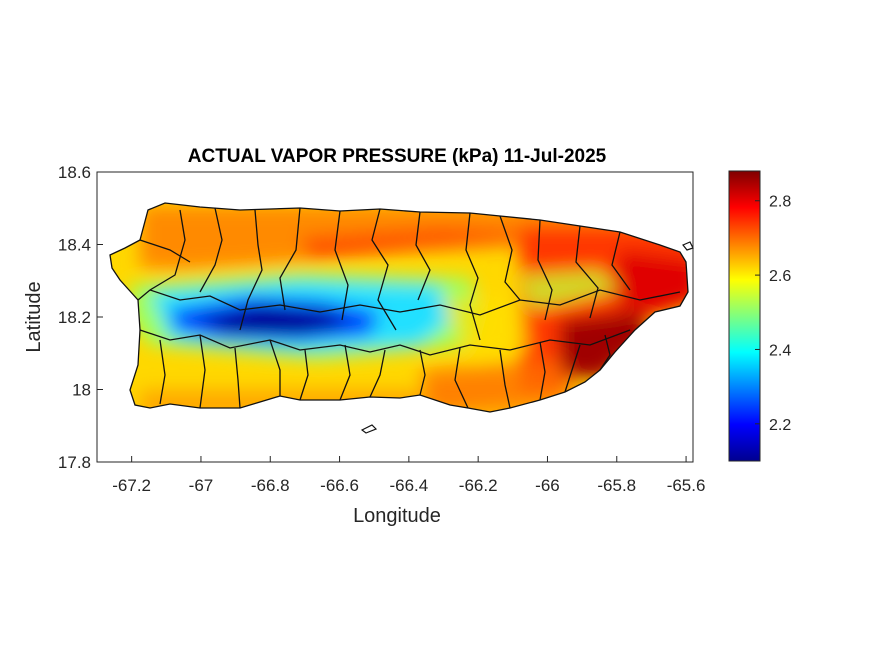 Image resolution: width=875 pixels, height=656 pixels. What do you see at coordinates (81, 390) in the screenshot?
I see `y-tick-label: 18` at bounding box center [81, 390].